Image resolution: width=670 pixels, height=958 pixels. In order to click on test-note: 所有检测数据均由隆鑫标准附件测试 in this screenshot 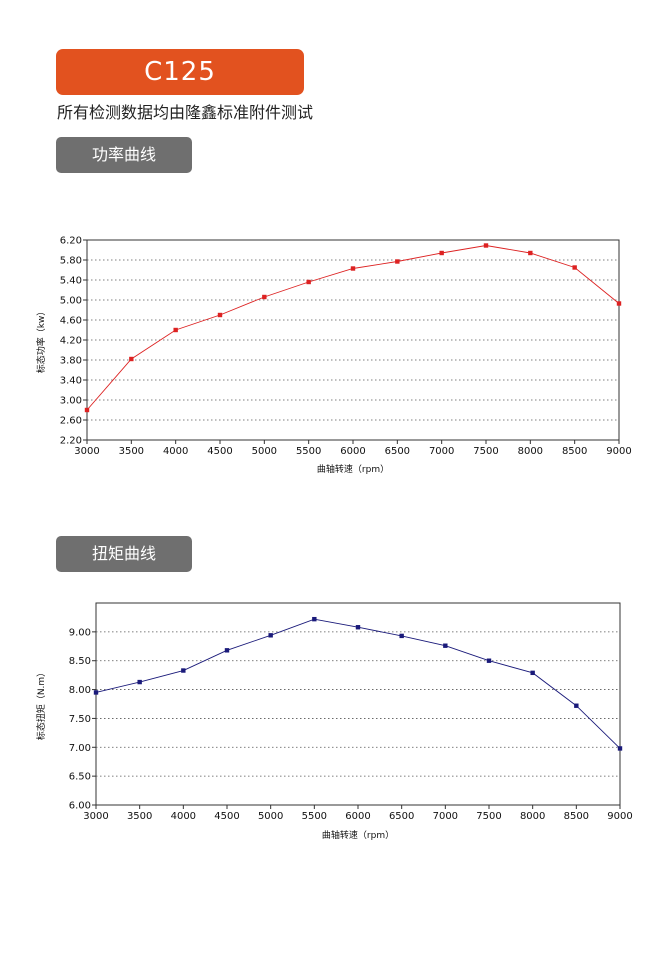, I will do `click(185, 112)`.